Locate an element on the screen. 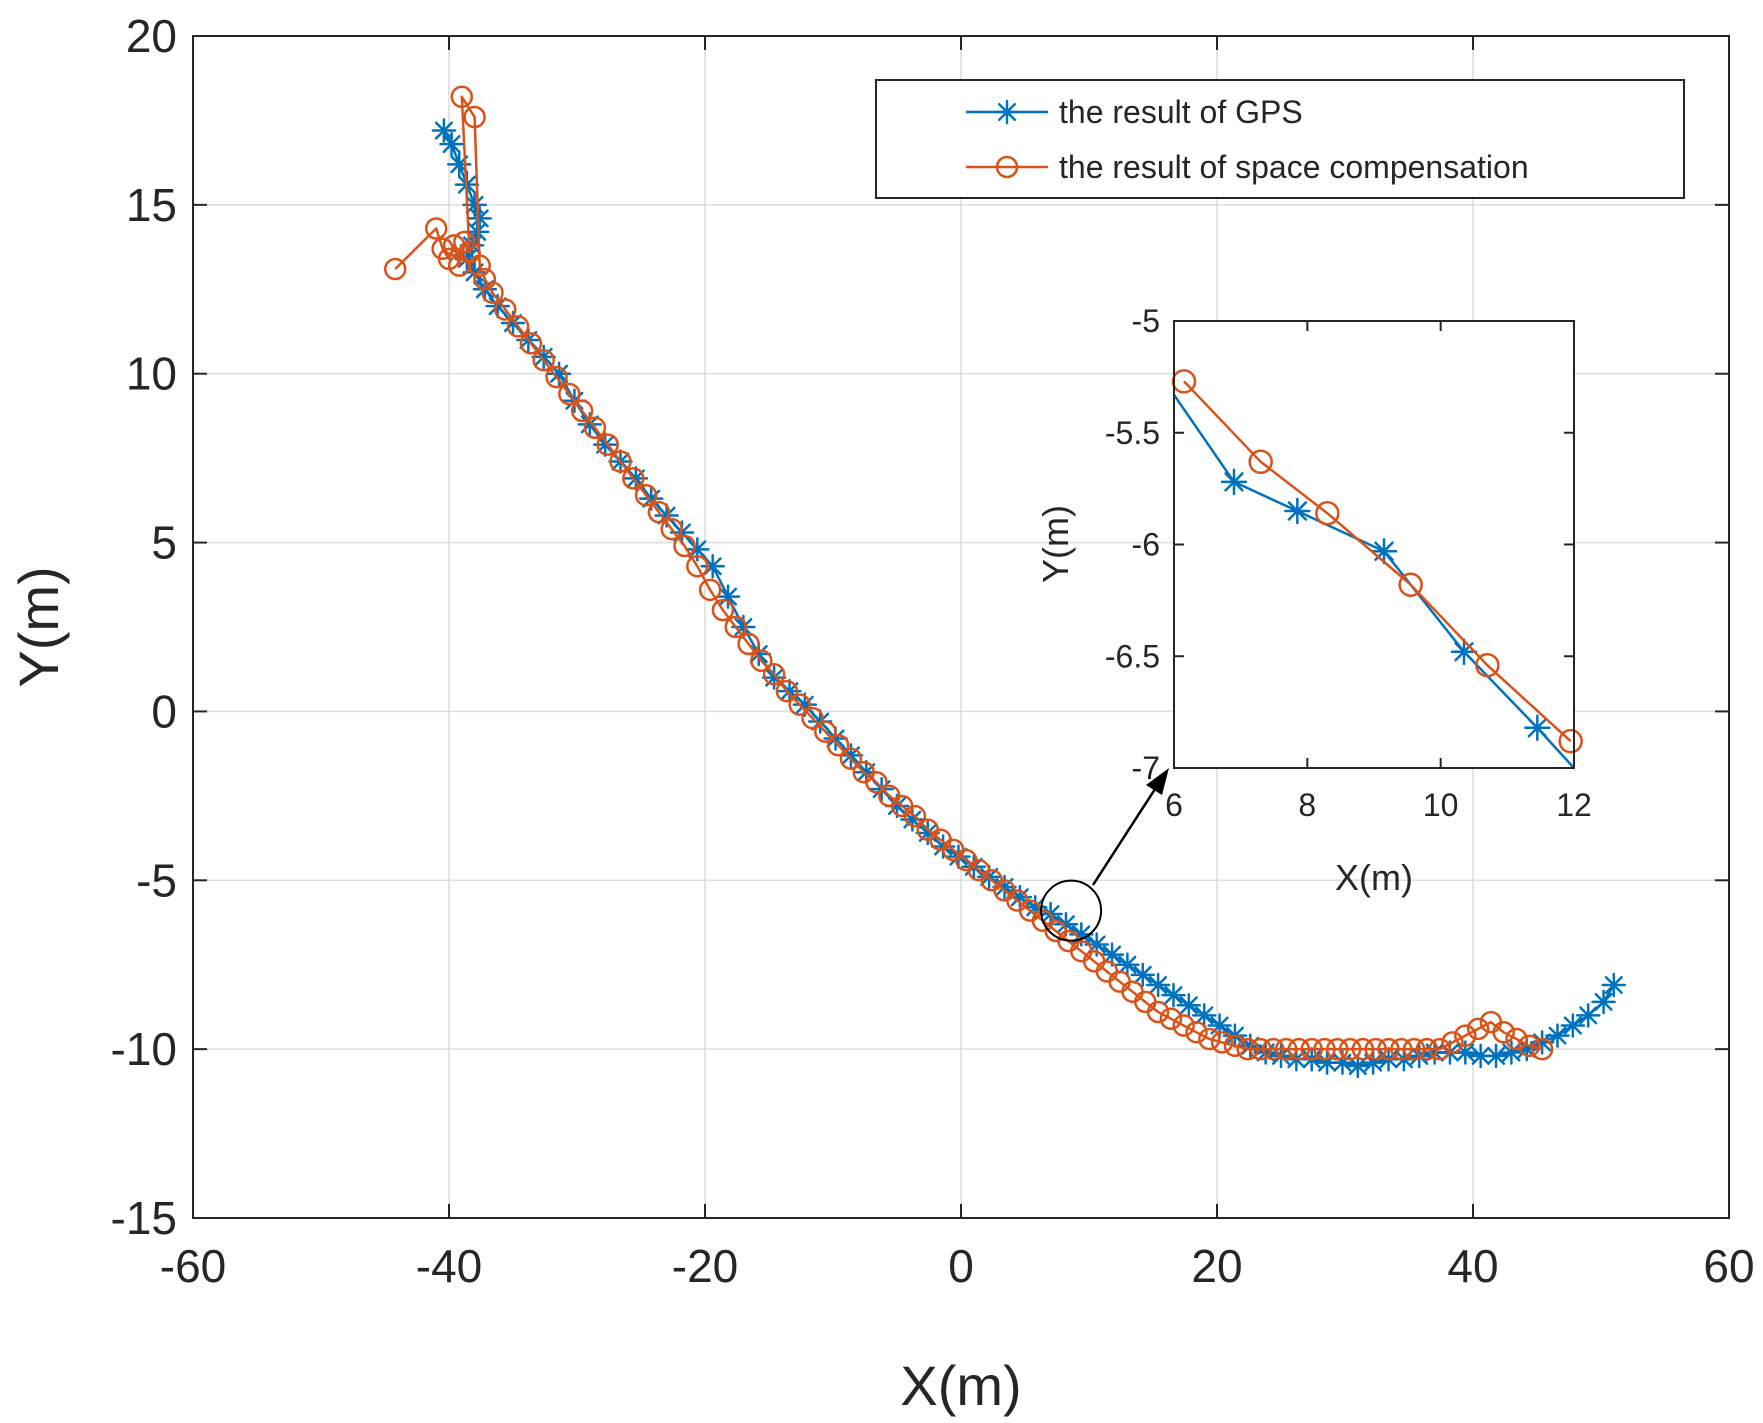  legend-box is located at coordinates (1280, 139).